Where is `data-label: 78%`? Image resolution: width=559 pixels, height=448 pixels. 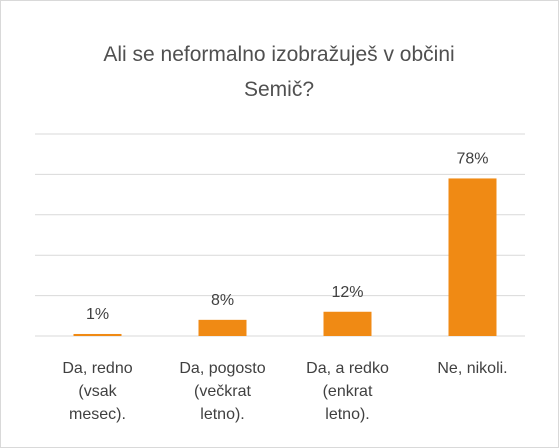
data-label: 78% is located at coordinates (472, 159).